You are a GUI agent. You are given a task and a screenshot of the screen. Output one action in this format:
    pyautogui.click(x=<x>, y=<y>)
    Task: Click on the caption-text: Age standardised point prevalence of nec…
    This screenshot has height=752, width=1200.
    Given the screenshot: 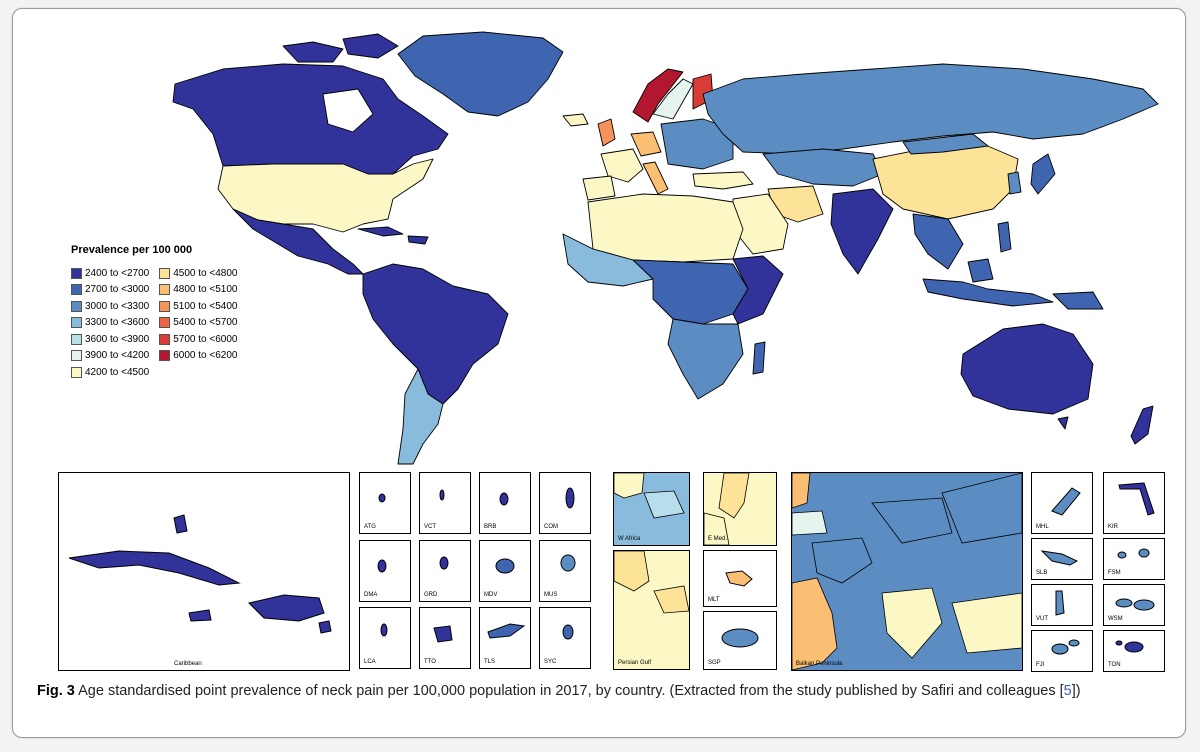 What is the action you would take?
    pyautogui.click(x=571, y=691)
    